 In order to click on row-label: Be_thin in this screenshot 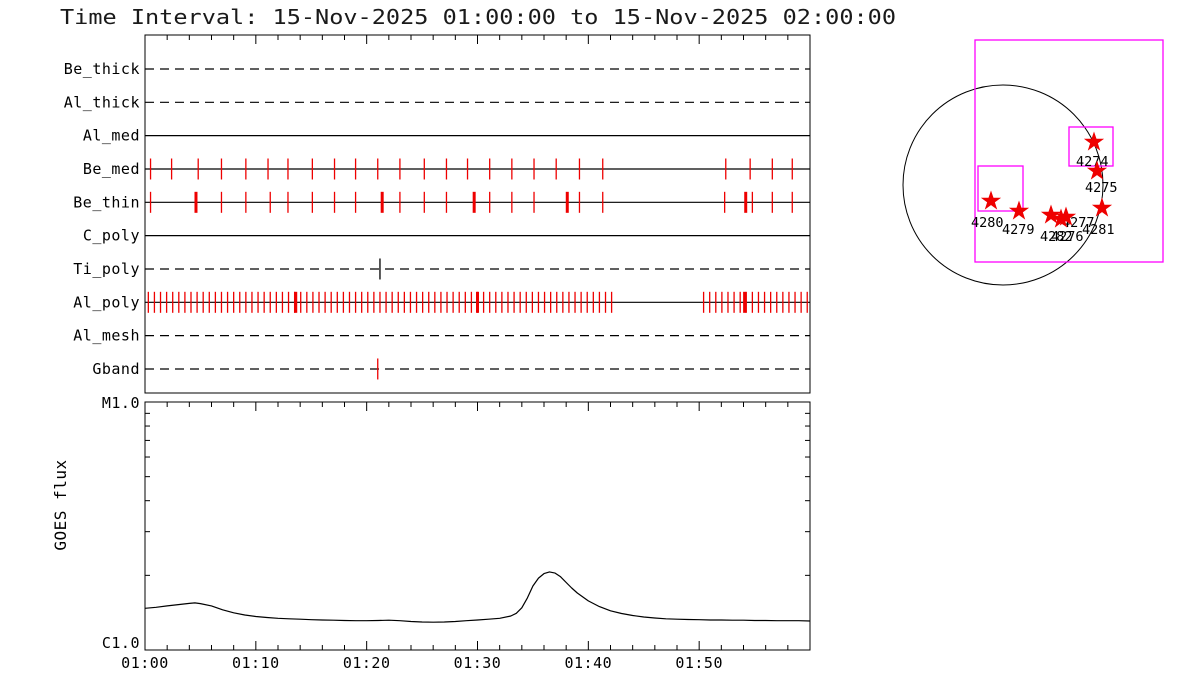, I will do `click(106, 202)`.